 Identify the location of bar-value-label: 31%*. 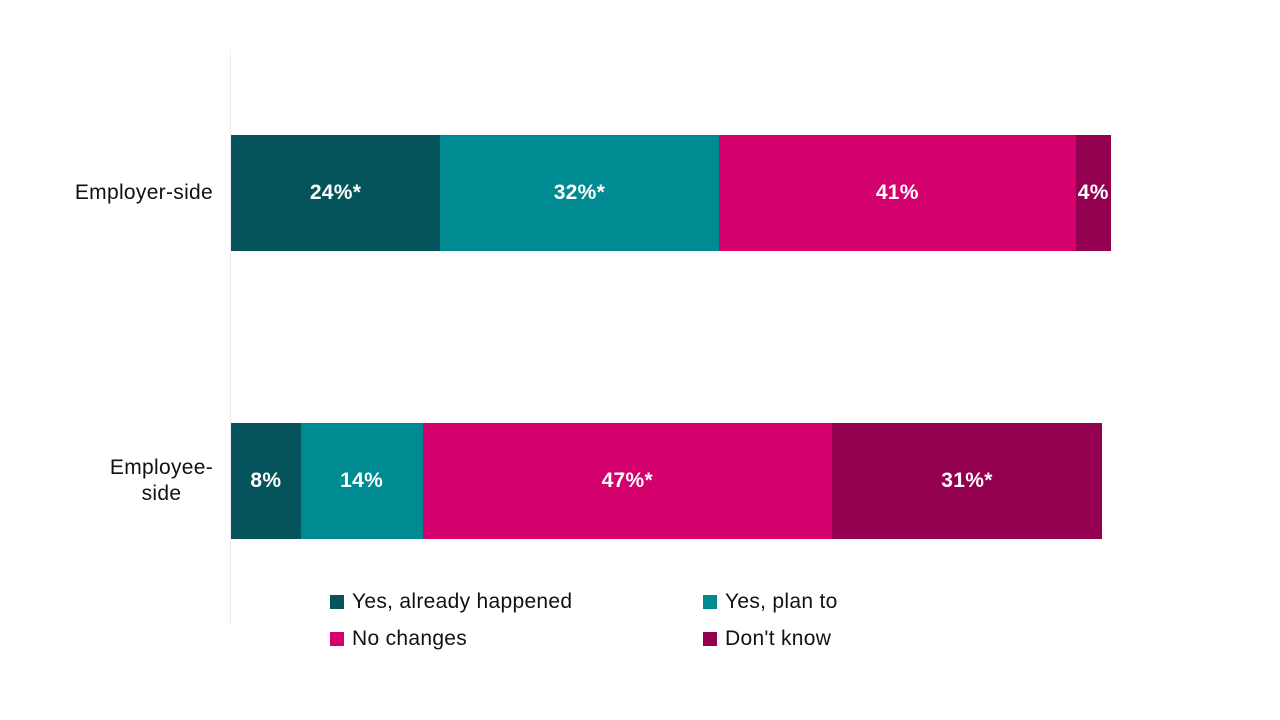
(967, 480).